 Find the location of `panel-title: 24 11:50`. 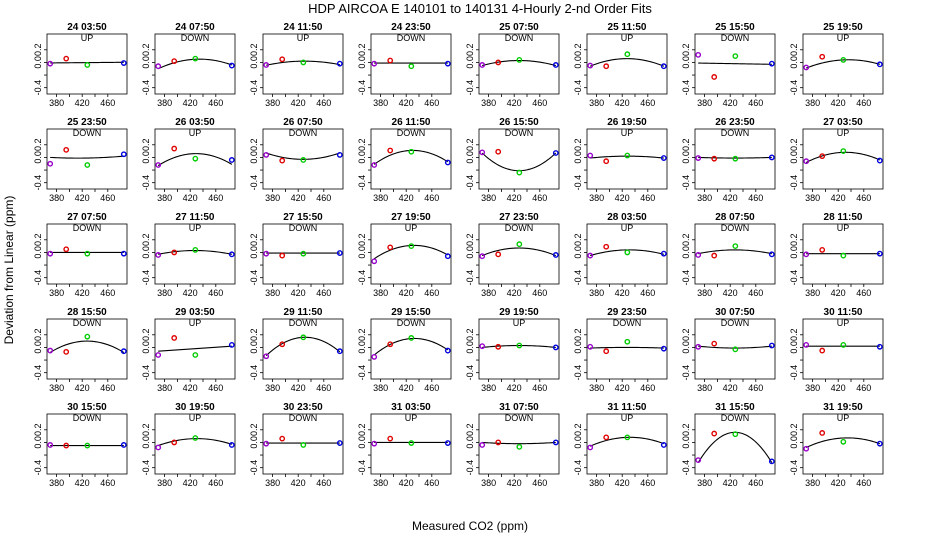

panel-title: 24 11:50 is located at coordinates (303, 27).